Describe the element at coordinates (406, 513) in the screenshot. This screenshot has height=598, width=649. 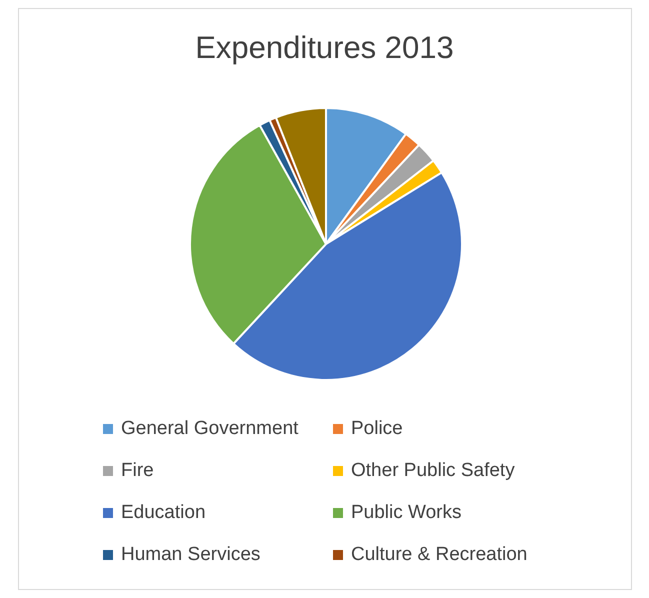
I see `legend-label: Public Works` at that location.